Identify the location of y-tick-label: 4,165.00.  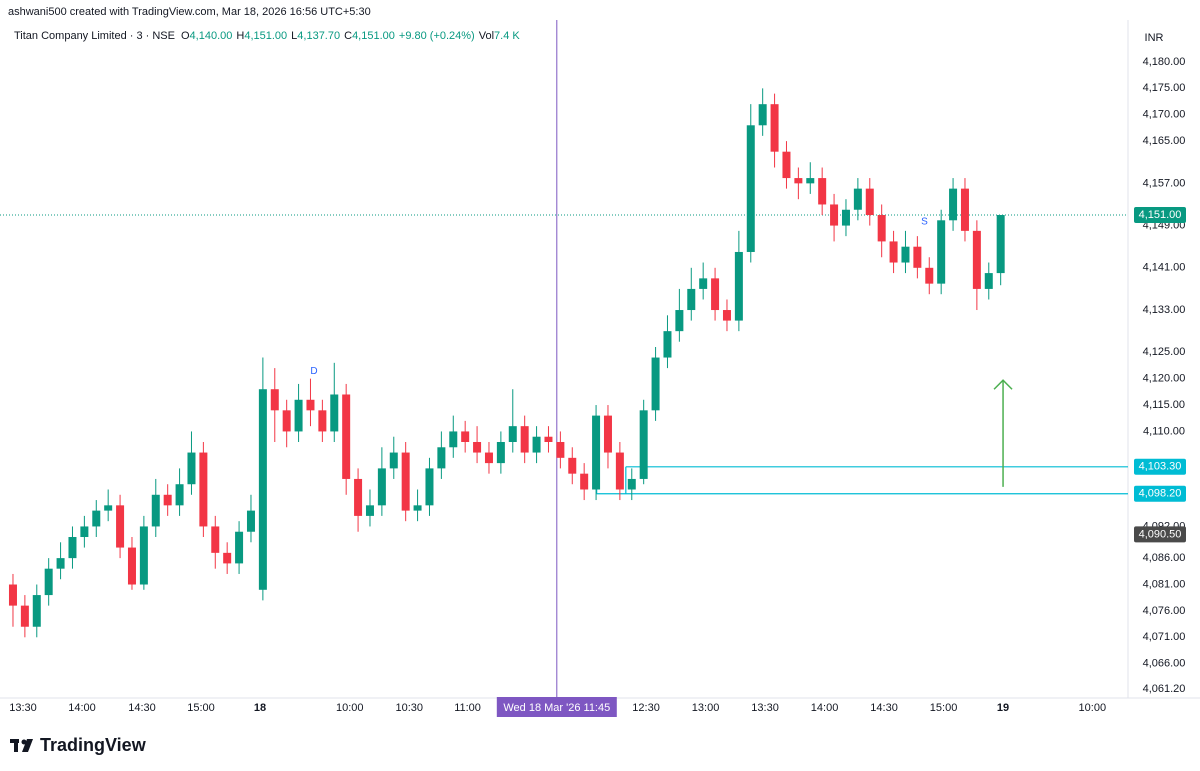
(1164, 141).